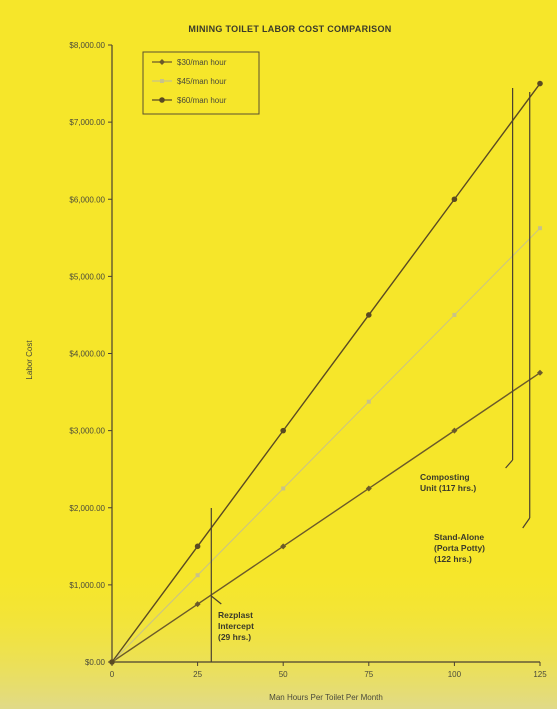 This screenshot has height=709, width=557. Describe the element at coordinates (87, 585) in the screenshot. I see `y-tick-label: $1,000.00` at that location.